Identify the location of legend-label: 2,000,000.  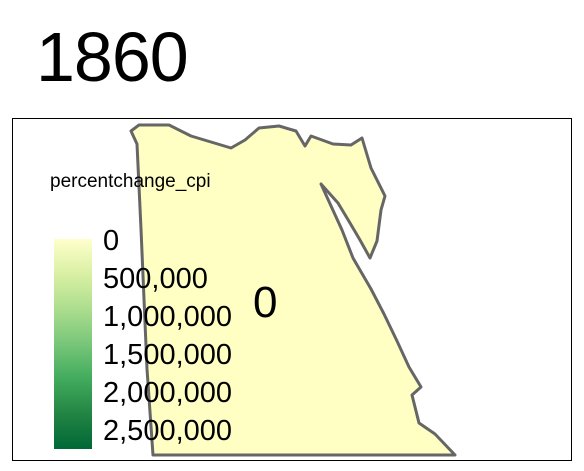
(168, 393).